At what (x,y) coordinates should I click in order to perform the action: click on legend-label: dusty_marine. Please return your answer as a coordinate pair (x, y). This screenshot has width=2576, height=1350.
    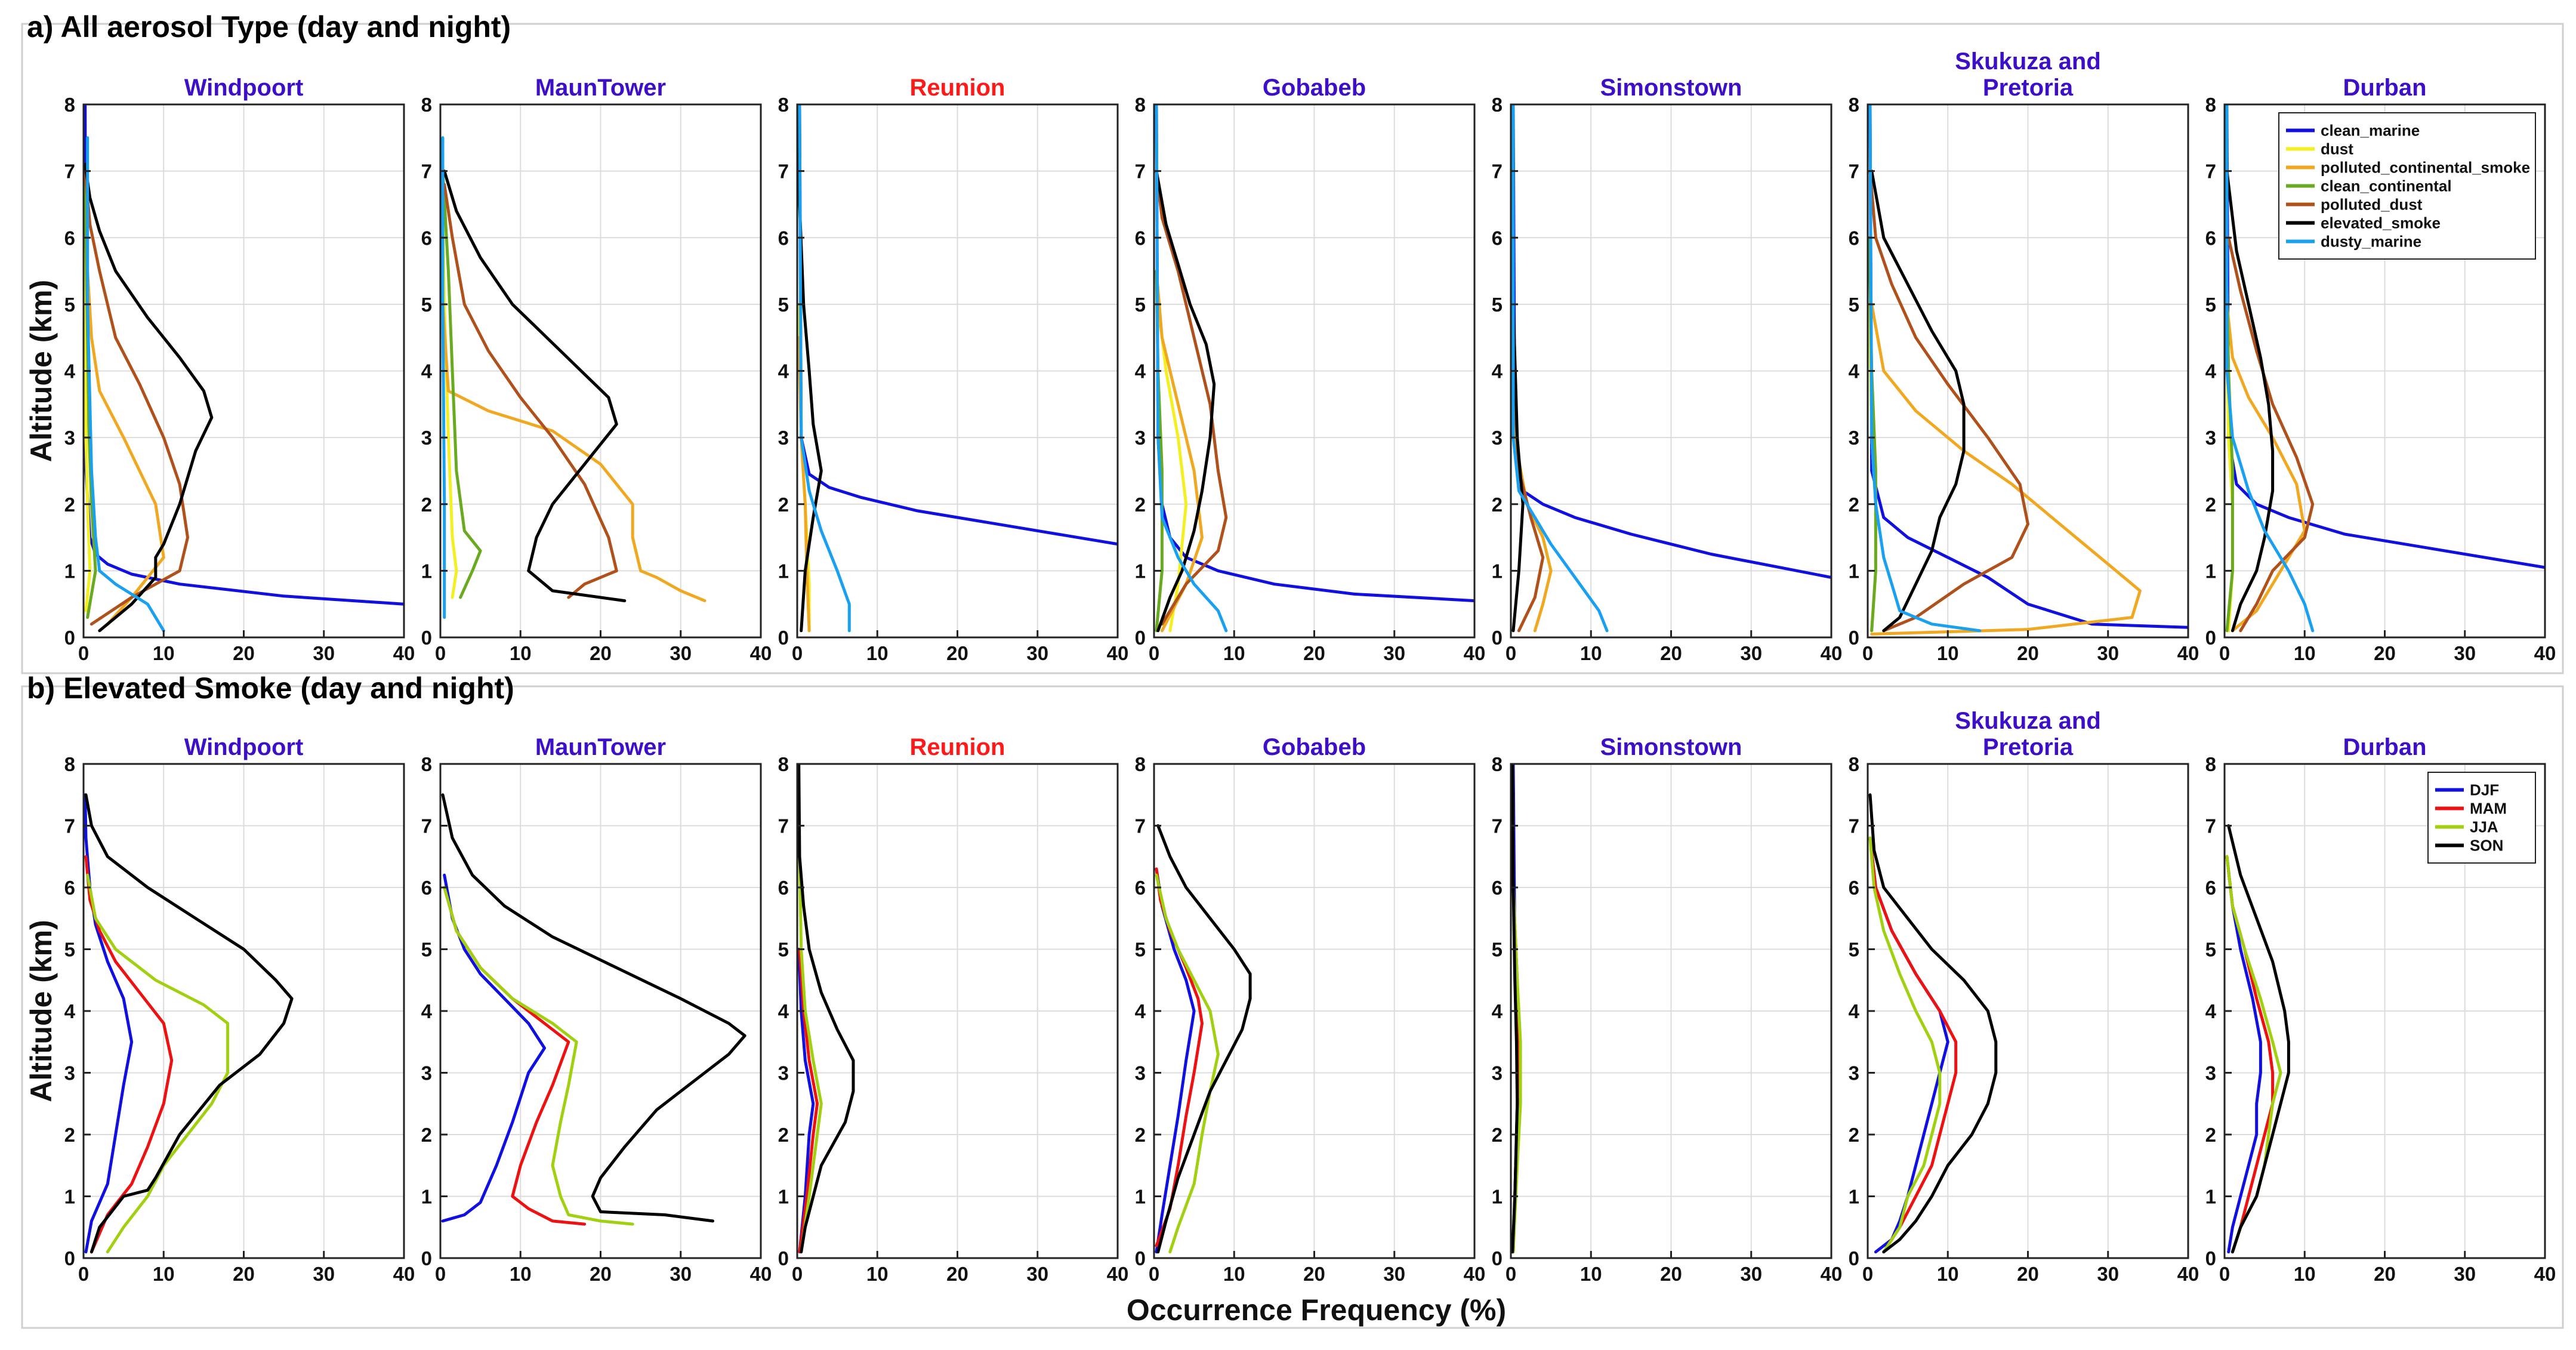
    Looking at the image, I should click on (2371, 242).